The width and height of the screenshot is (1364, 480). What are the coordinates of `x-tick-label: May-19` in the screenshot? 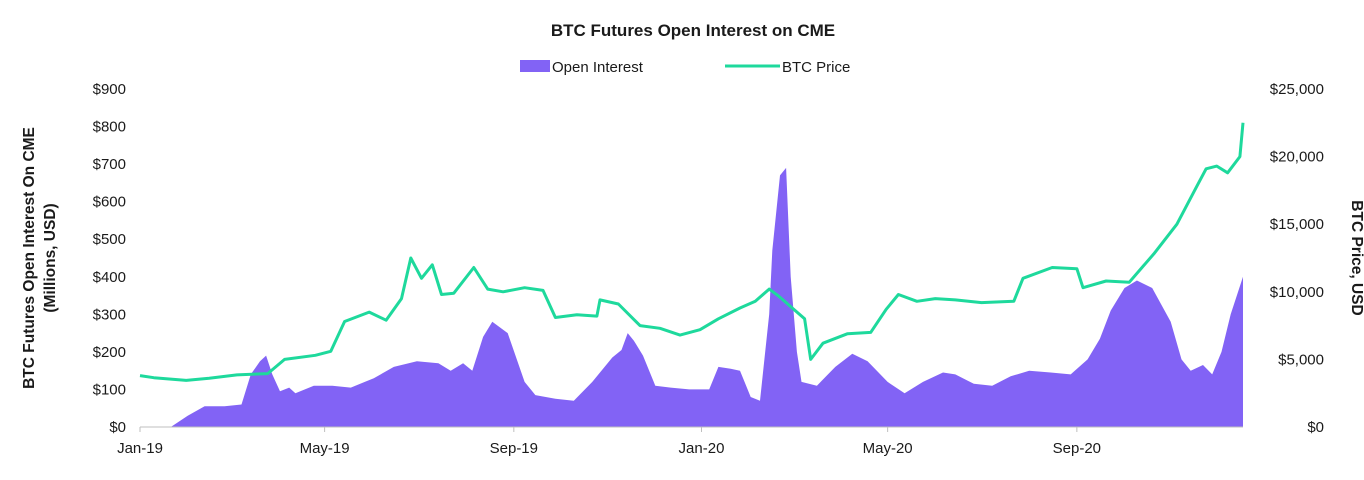 It's located at (325, 448).